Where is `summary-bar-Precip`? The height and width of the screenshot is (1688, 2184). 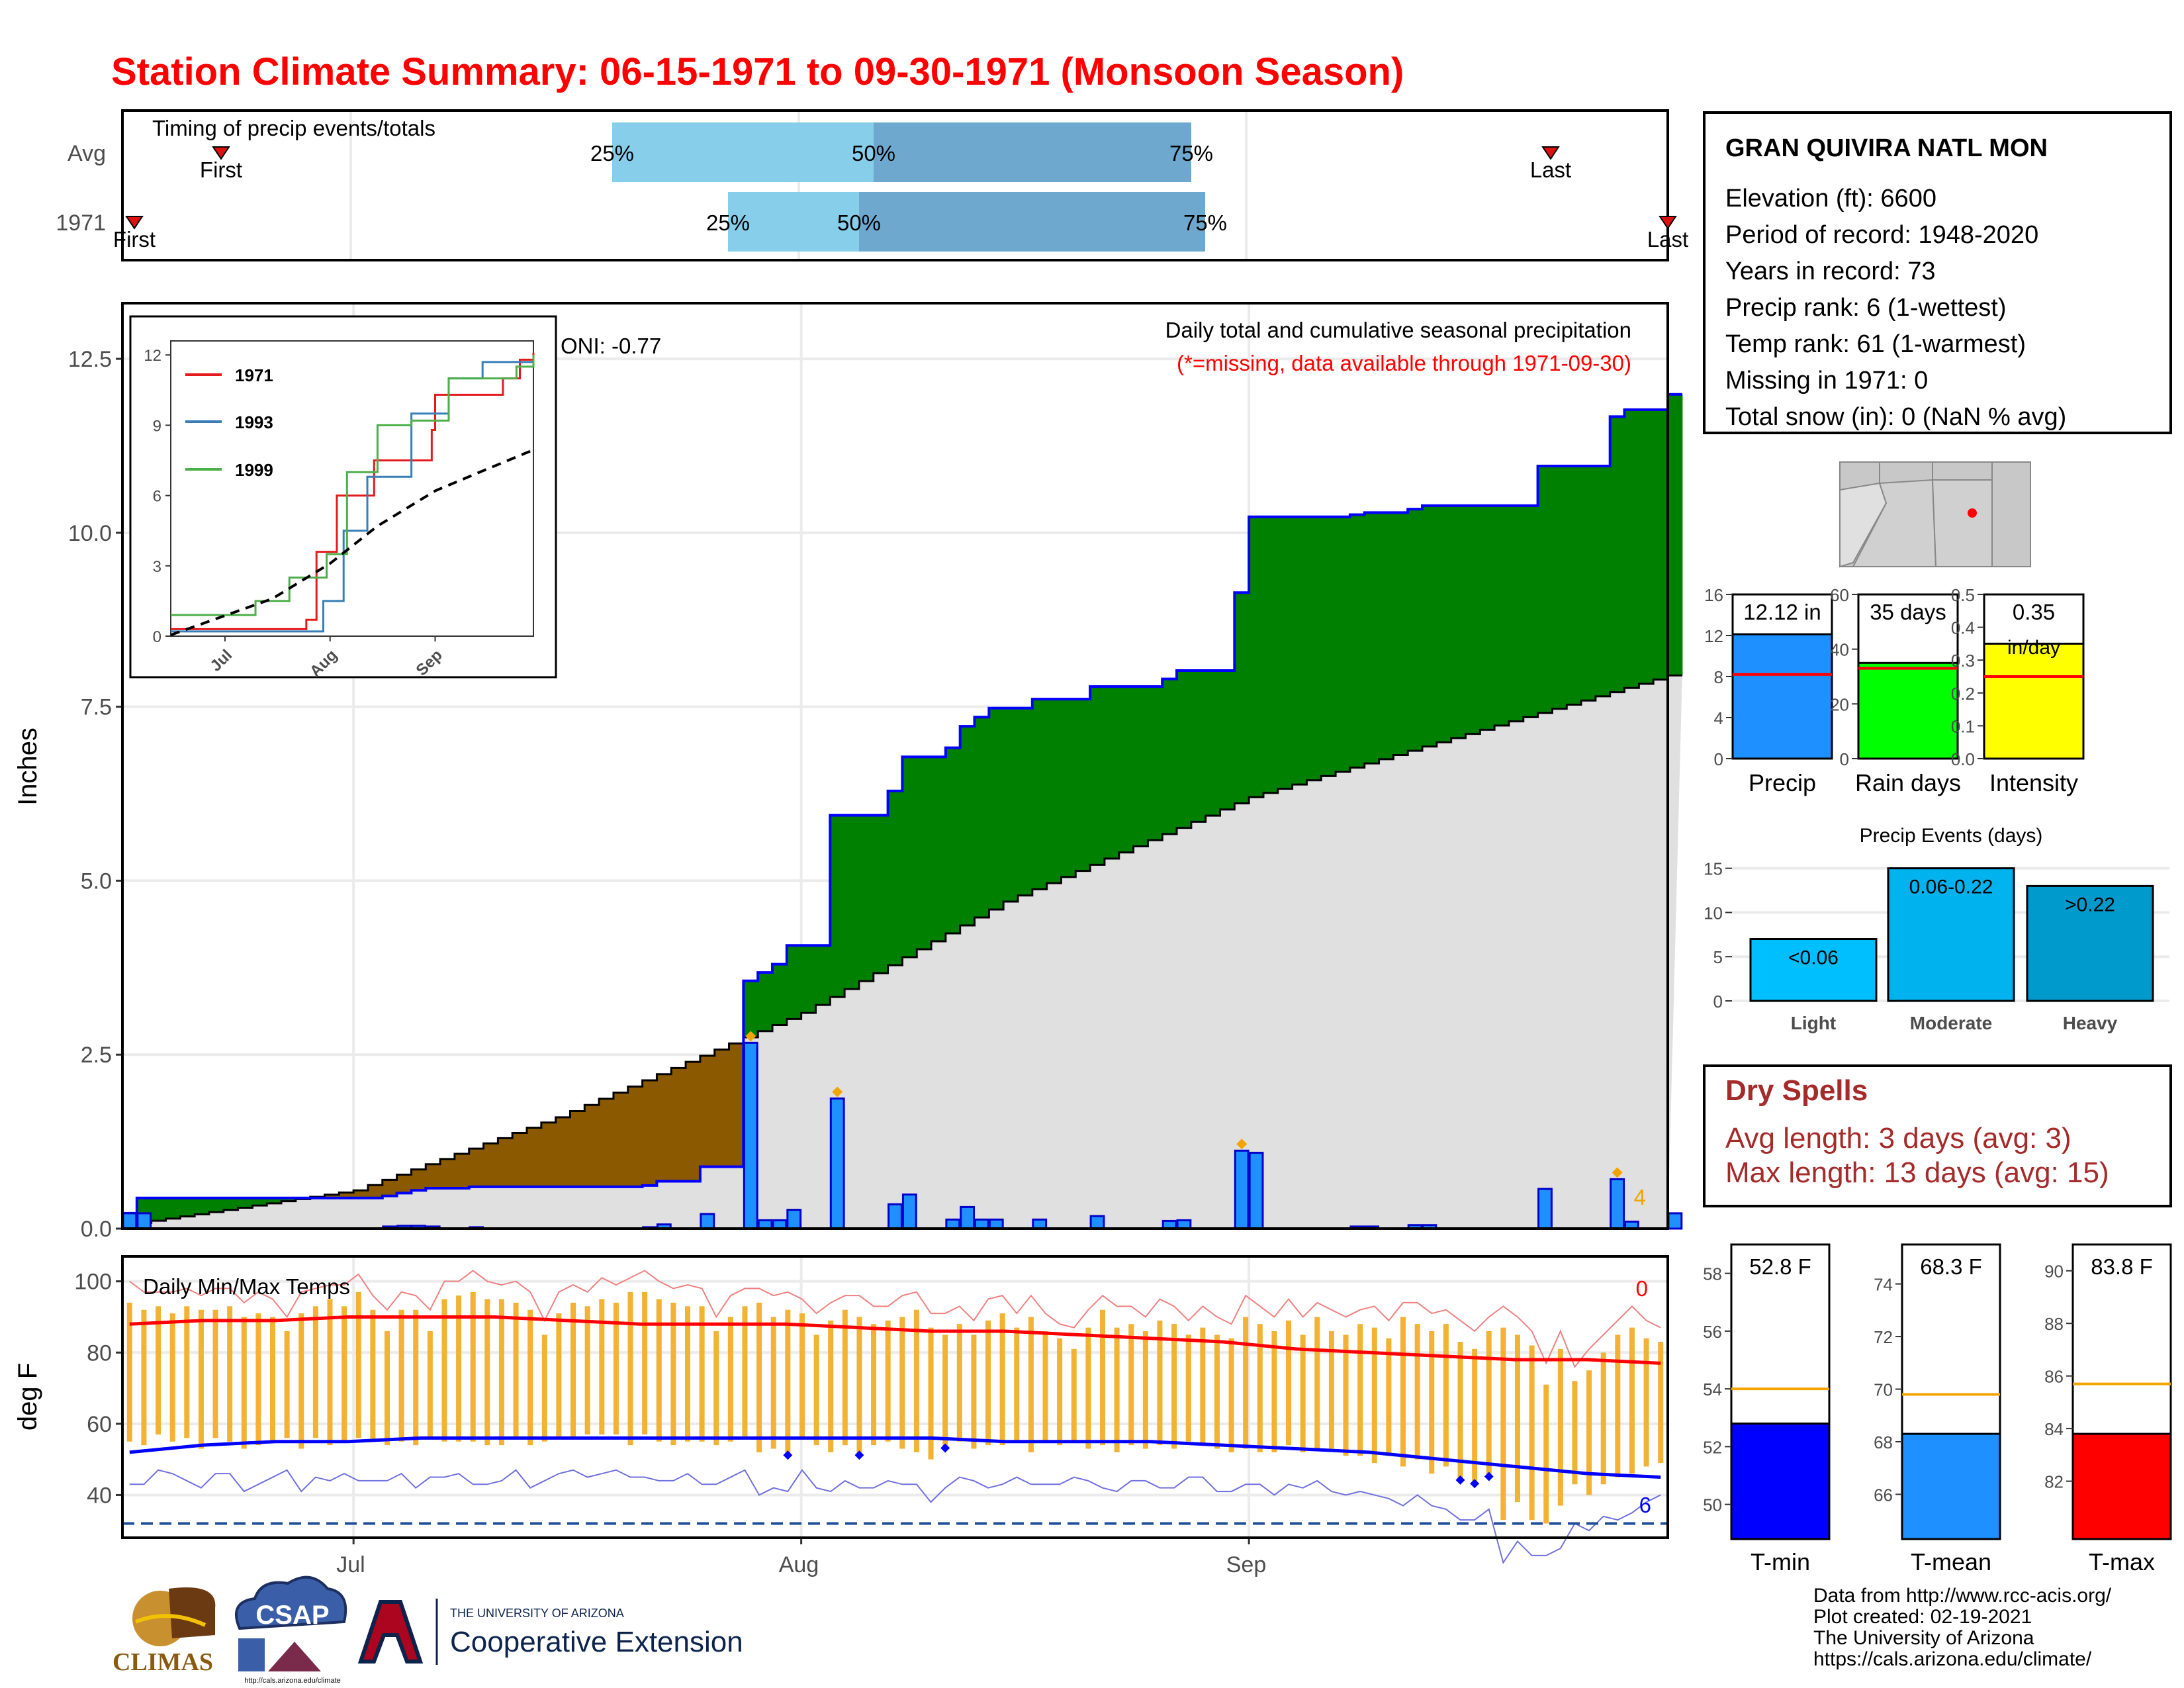
summary-bar-Precip is located at coordinates (1782, 696).